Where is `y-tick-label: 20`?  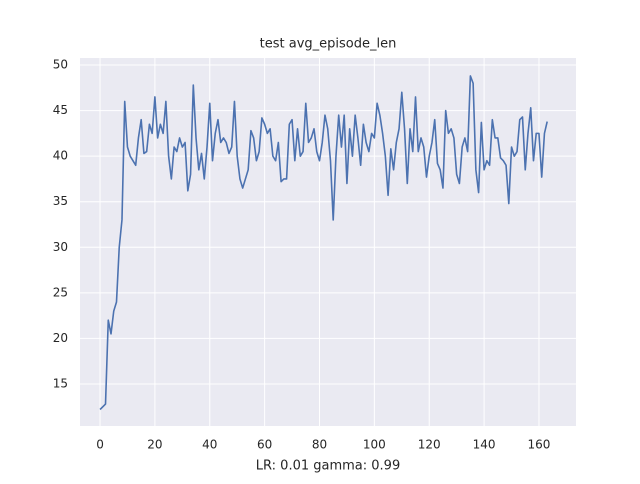
y-tick-label: 20 is located at coordinates (60, 338).